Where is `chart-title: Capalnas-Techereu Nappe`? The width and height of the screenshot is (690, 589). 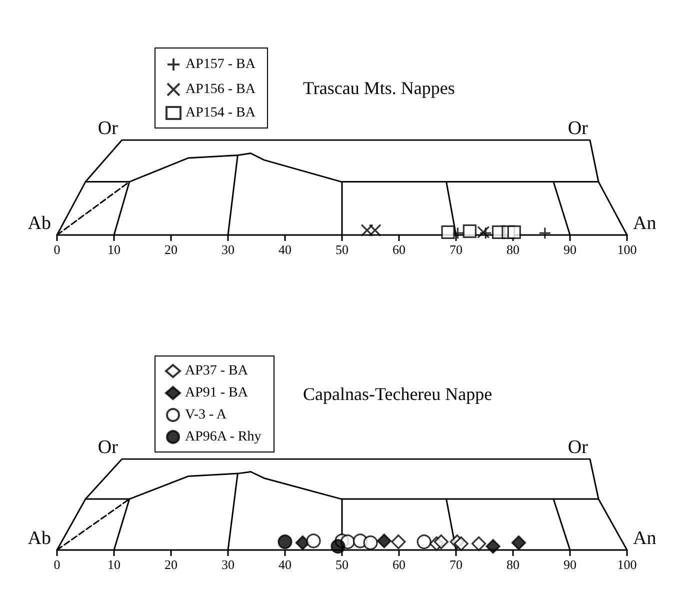 chart-title: Capalnas-Techereu Nappe is located at coordinates (397, 394).